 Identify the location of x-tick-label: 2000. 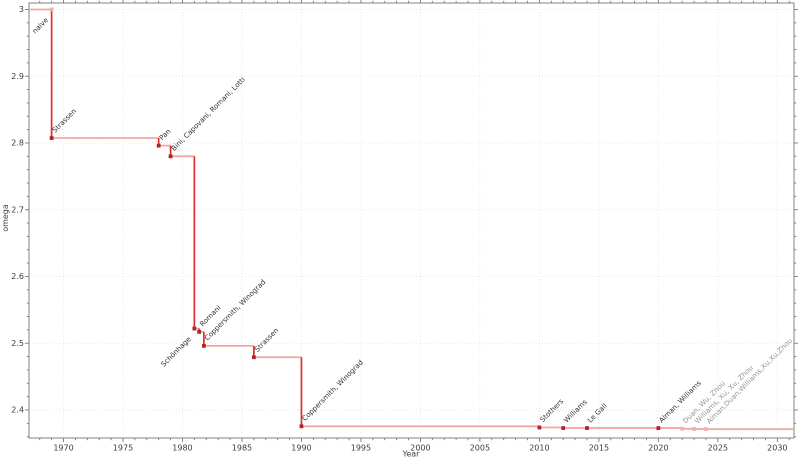
(420, 448).